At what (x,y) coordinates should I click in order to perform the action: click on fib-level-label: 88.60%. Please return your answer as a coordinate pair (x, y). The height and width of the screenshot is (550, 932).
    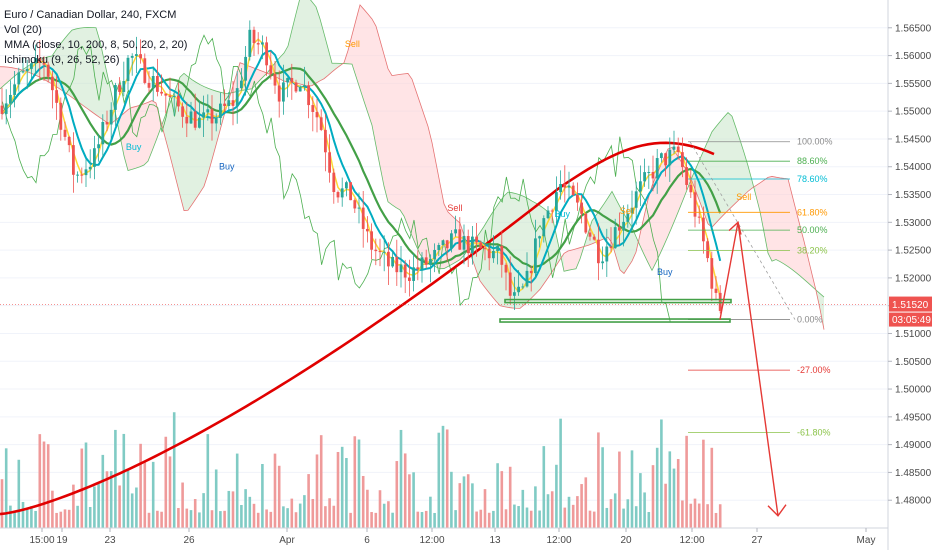
    Looking at the image, I should click on (812, 161).